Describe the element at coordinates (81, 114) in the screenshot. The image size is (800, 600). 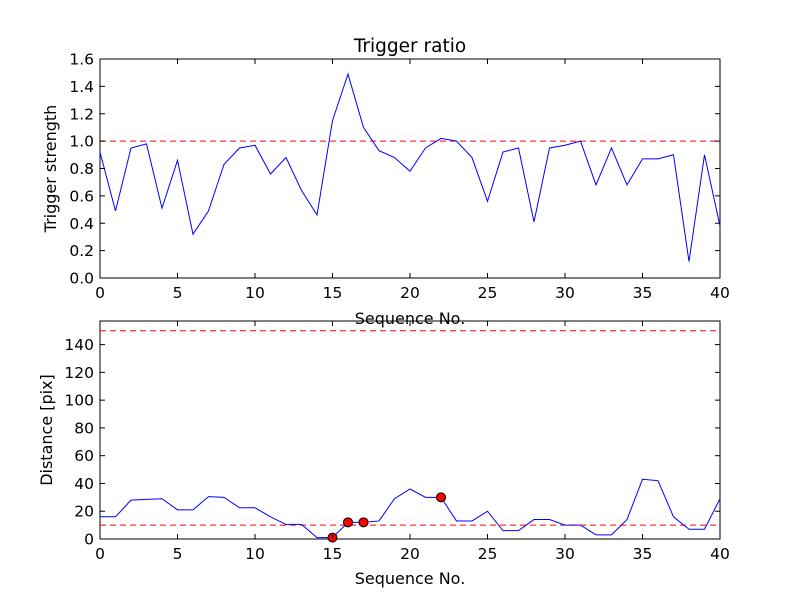
I see `top-y-tick-label: 1.2` at that location.